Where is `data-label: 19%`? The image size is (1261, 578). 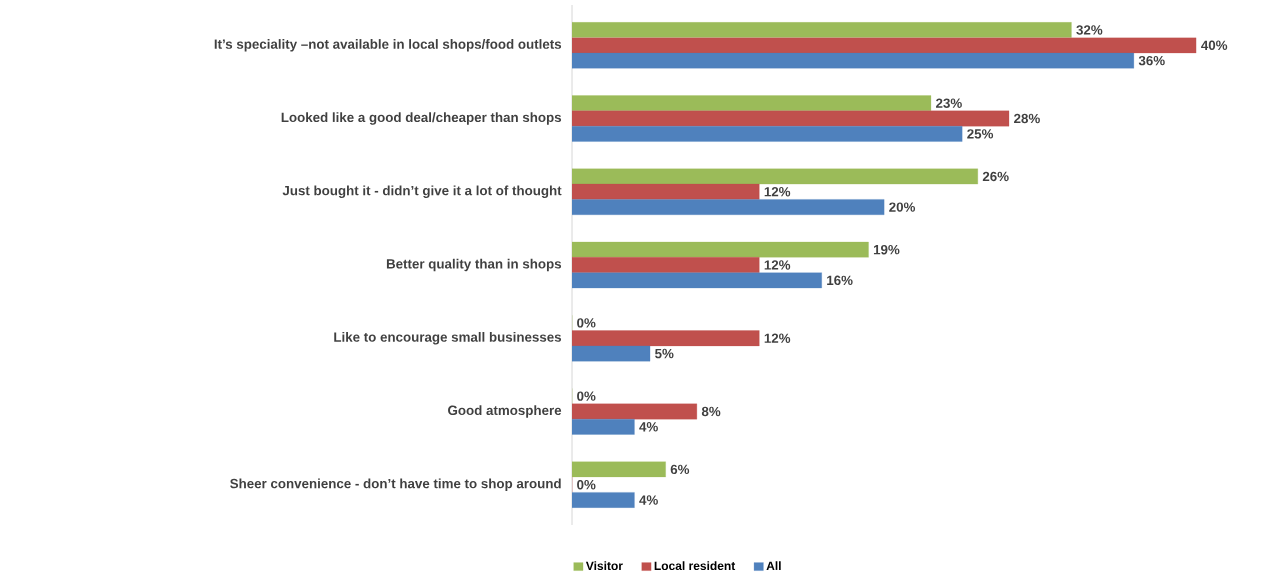
data-label: 19% is located at coordinates (886, 249).